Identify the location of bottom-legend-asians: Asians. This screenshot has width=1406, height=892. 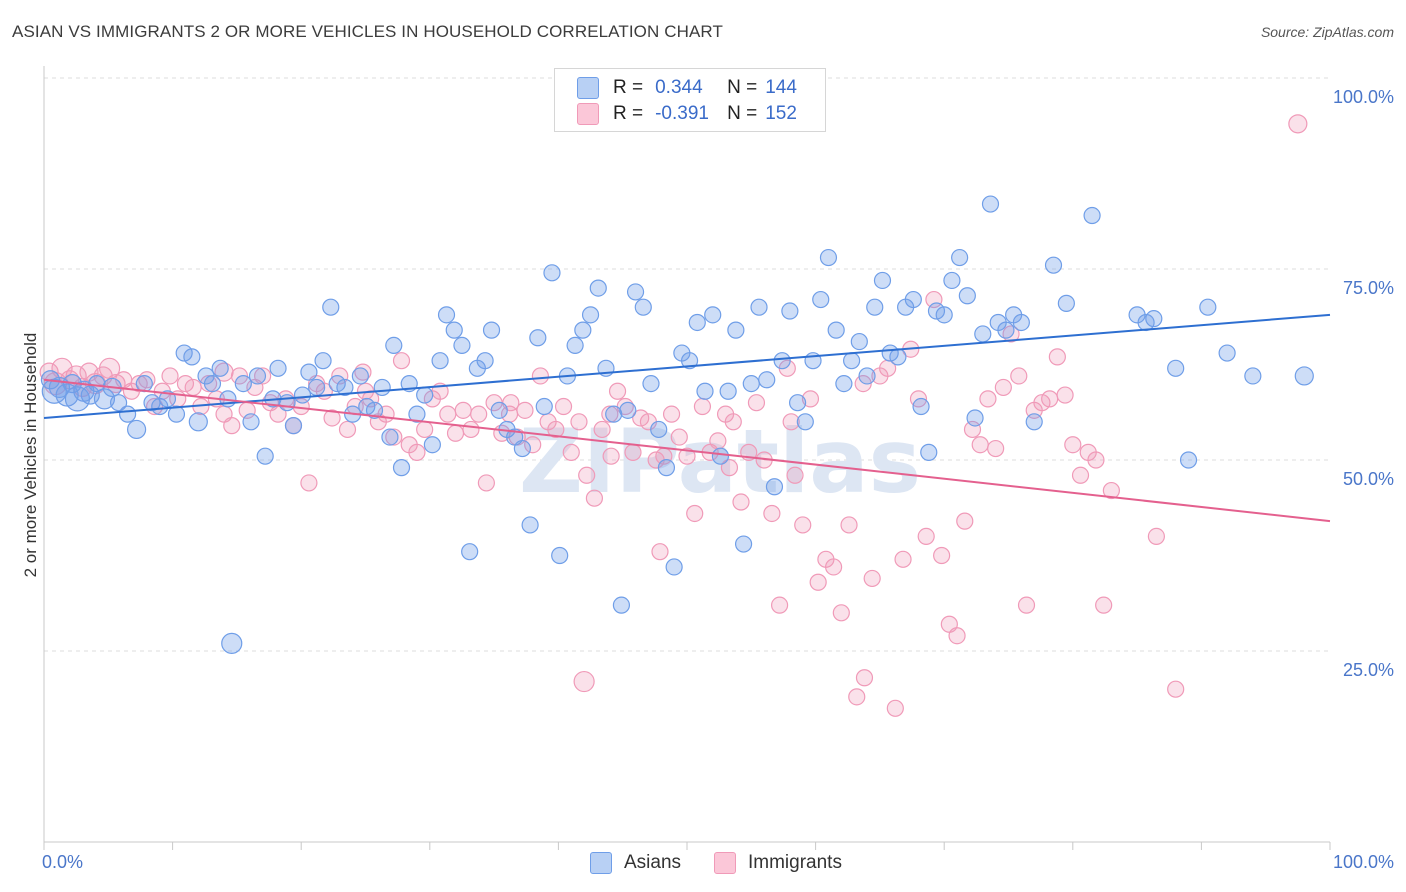
(635, 863).